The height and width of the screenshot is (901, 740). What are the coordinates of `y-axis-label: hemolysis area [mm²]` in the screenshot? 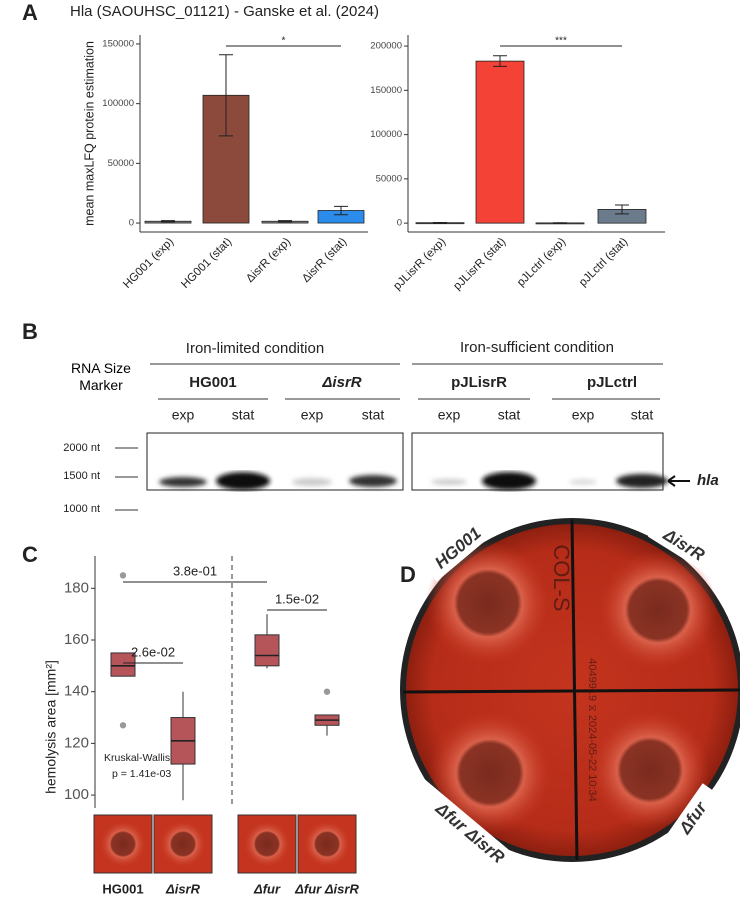 It's located at (51, 727).